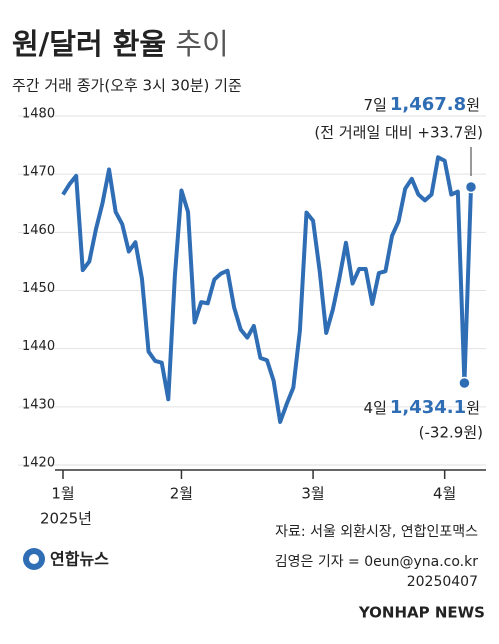 This screenshot has width=499, height=644. Describe the element at coordinates (312, 494) in the screenshot. I see `x-tick-label: 3월` at that location.